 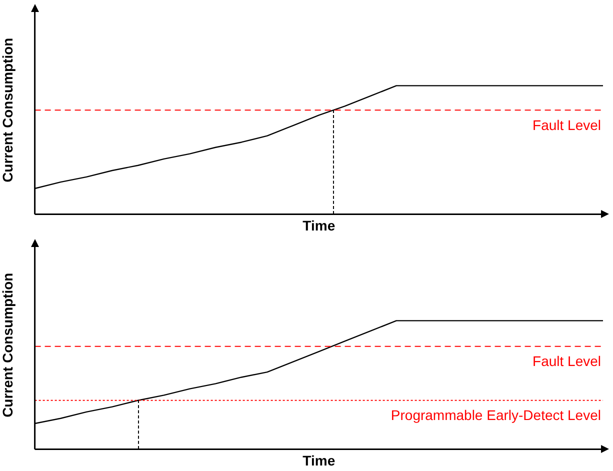 I want to click on ref-line-label: Programmable Early-Detect Level, so click(x=495, y=415).